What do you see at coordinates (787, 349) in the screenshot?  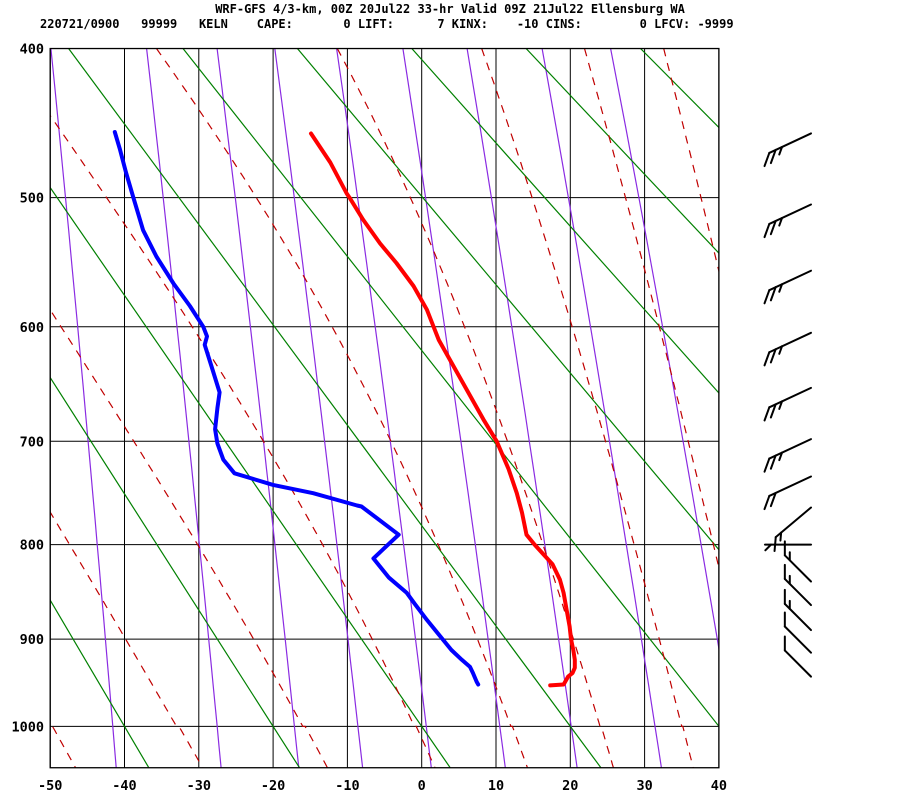 I see `wind-barb-605hPa` at bounding box center [787, 349].